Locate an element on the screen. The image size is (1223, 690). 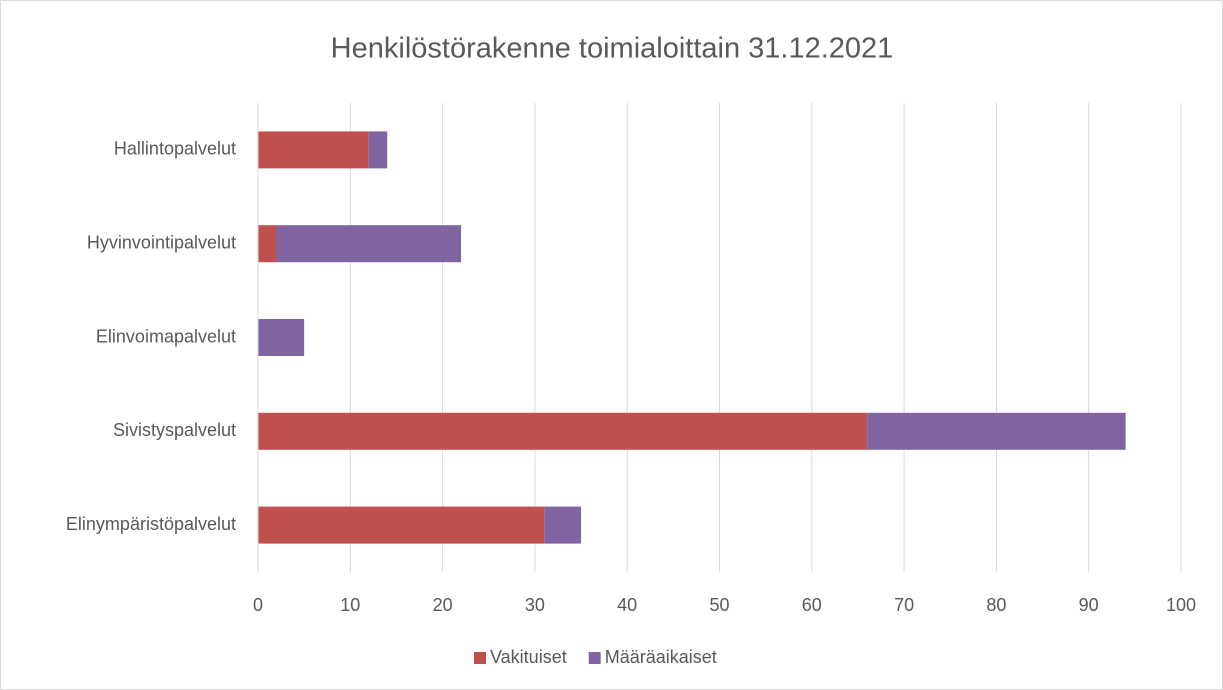
y-tick-label: Elinympäristöpalvelut is located at coordinates (151, 524).